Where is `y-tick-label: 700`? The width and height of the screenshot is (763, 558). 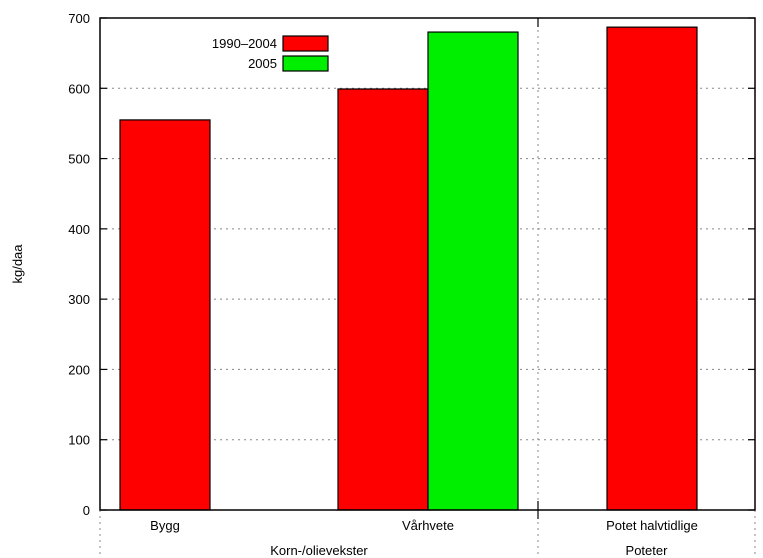
y-tick-label: 700 is located at coordinates (79, 18).